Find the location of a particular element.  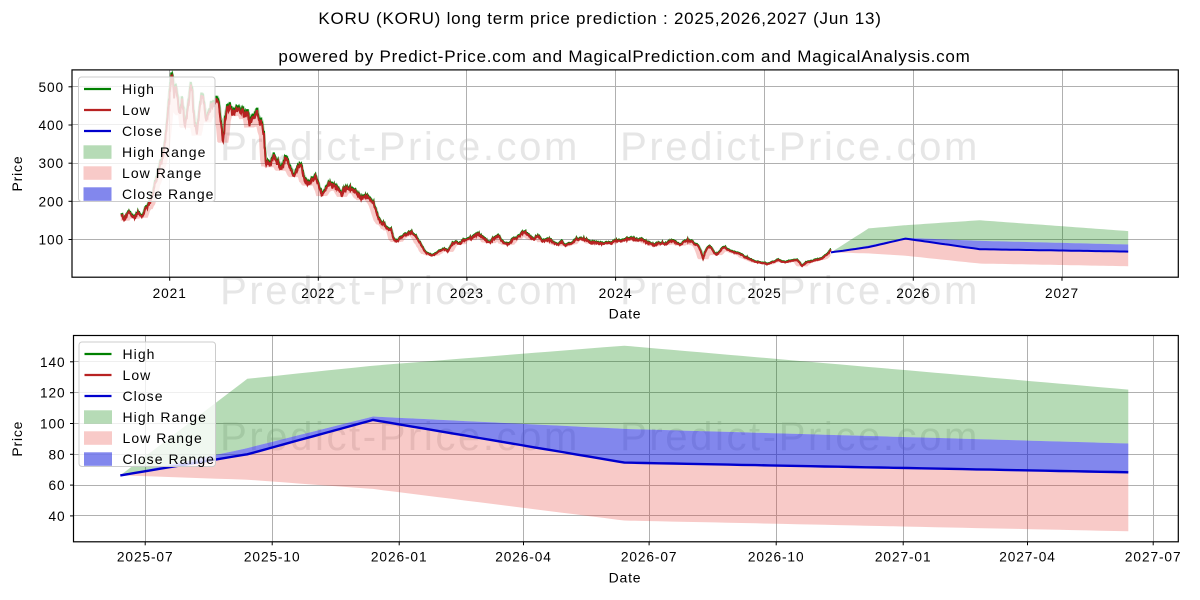

svg-text: 140 is located at coordinates (53, 362).